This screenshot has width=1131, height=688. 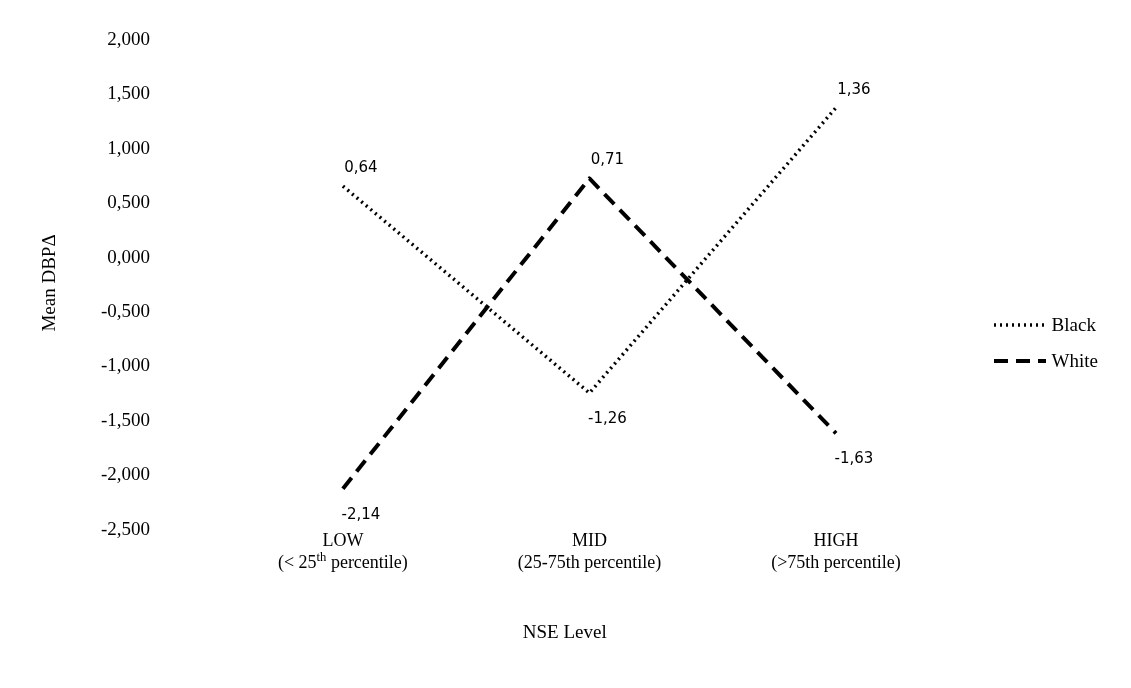 I want to click on y-axis-title: Mean DBPΔ, so click(x=48, y=283).